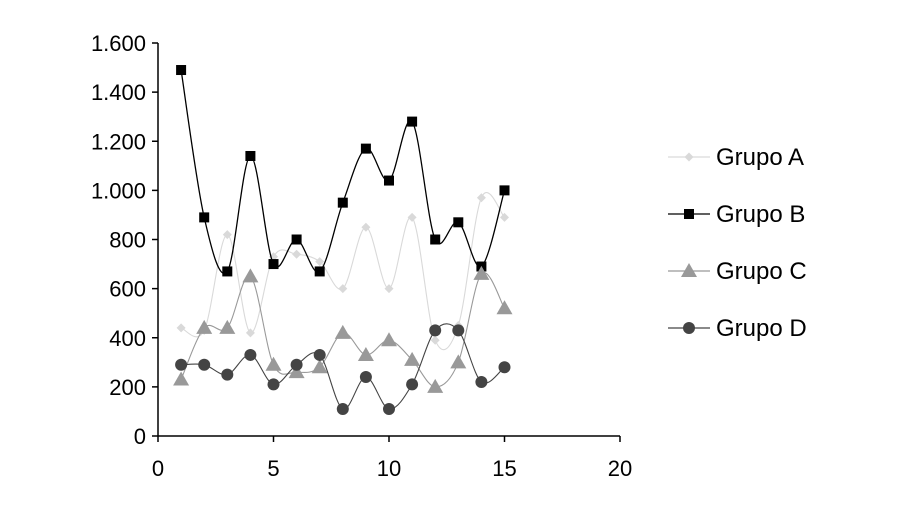  Describe the element at coordinates (760, 157) in the screenshot. I see `legend-label: Grupo A` at that location.